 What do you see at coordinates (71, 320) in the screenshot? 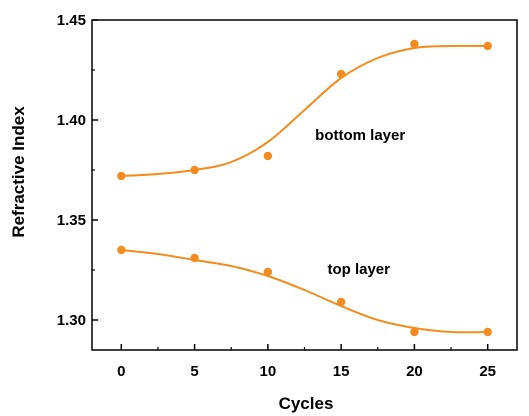
I see `y-tick-label: 1.30` at bounding box center [71, 320].